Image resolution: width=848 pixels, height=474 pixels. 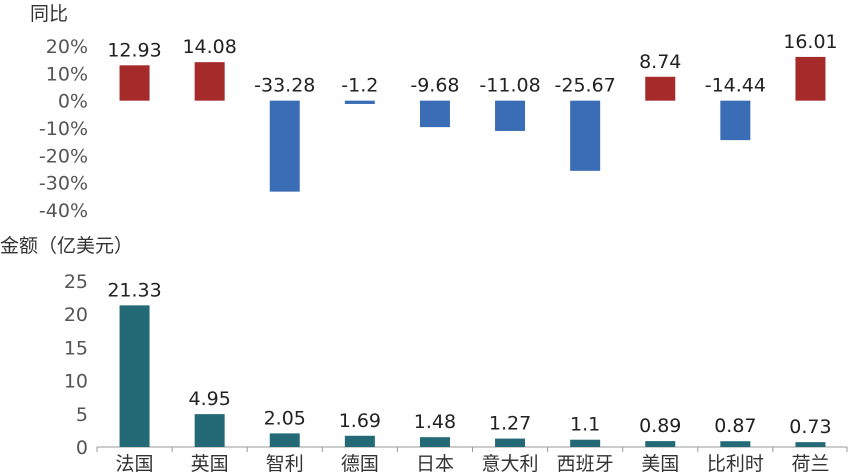 I want to click on top-y-tick-label: -40%, so click(x=63, y=211).